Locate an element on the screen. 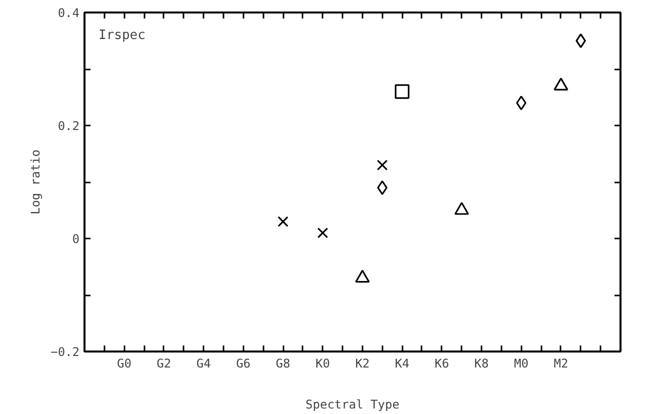 The height and width of the screenshot is (414, 648). x-tick-label: G8 is located at coordinates (283, 363).